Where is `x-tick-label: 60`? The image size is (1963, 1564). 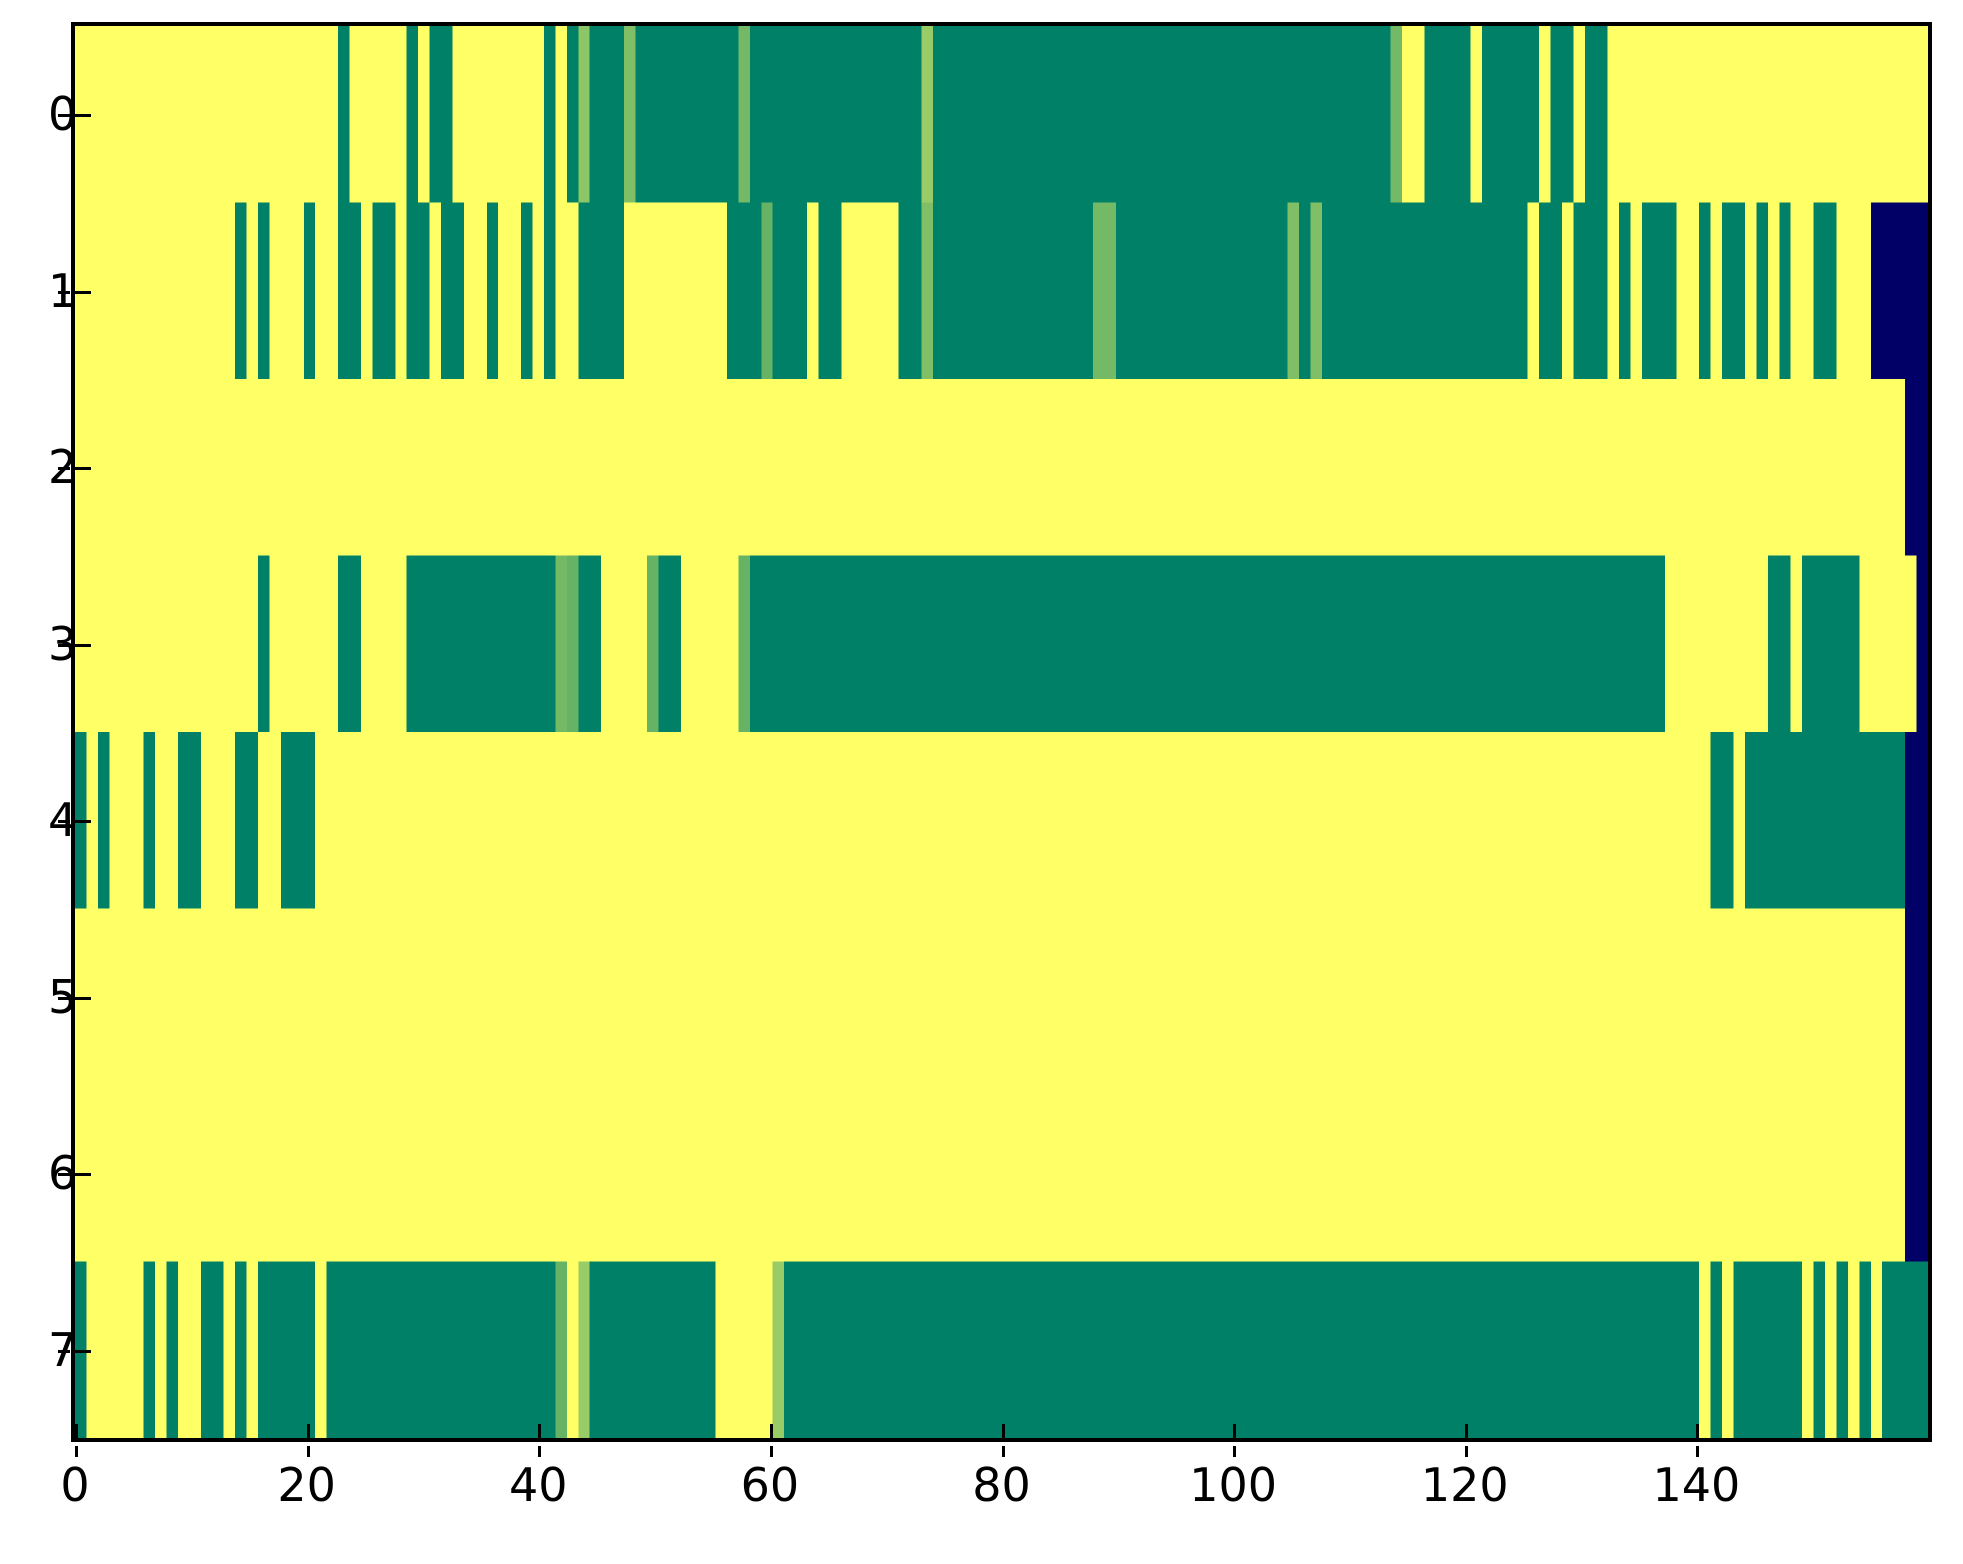 x-tick-label: 60 is located at coordinates (770, 1485).